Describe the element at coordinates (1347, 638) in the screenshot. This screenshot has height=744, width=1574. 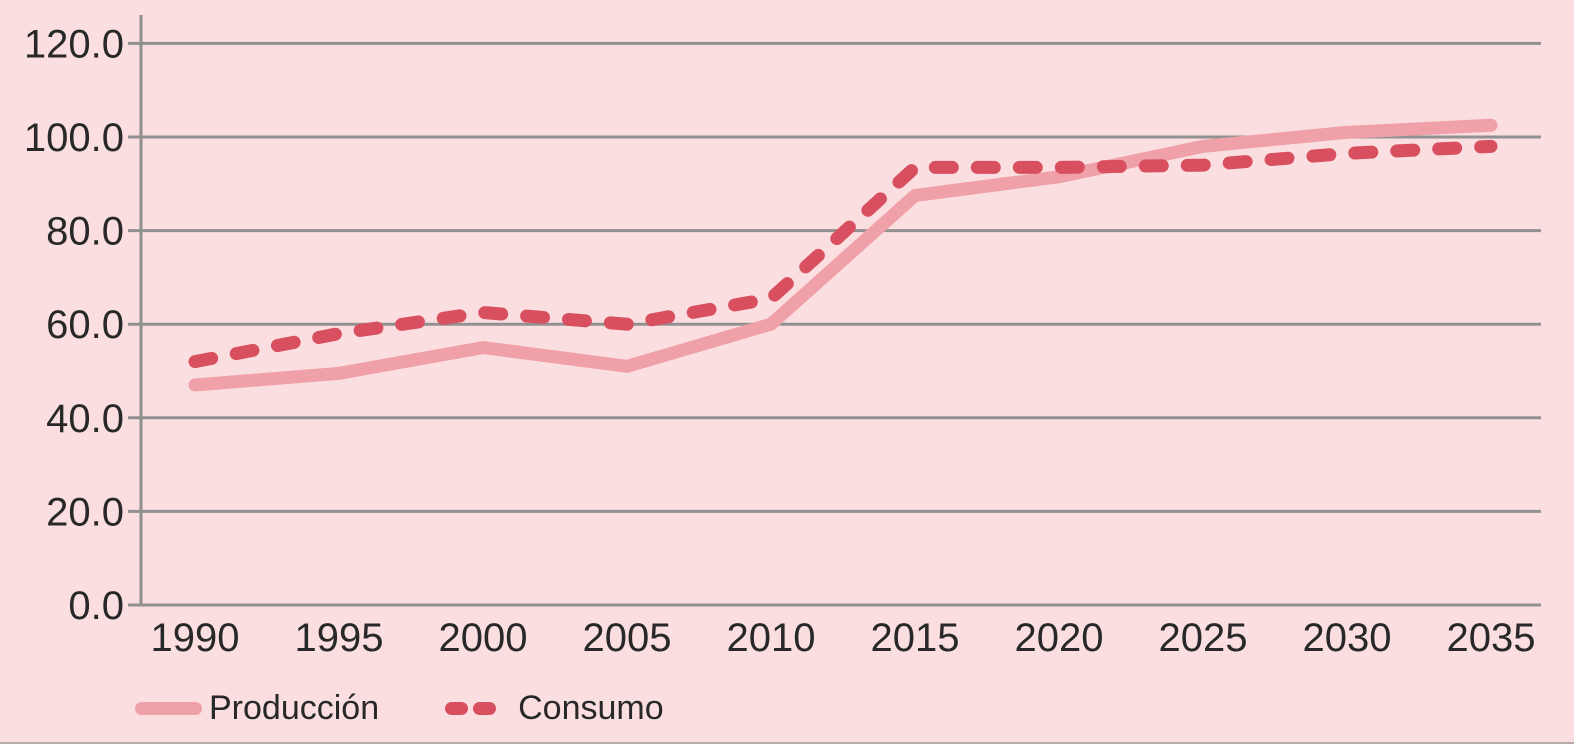
I see `x-tick-label: 2030` at that location.